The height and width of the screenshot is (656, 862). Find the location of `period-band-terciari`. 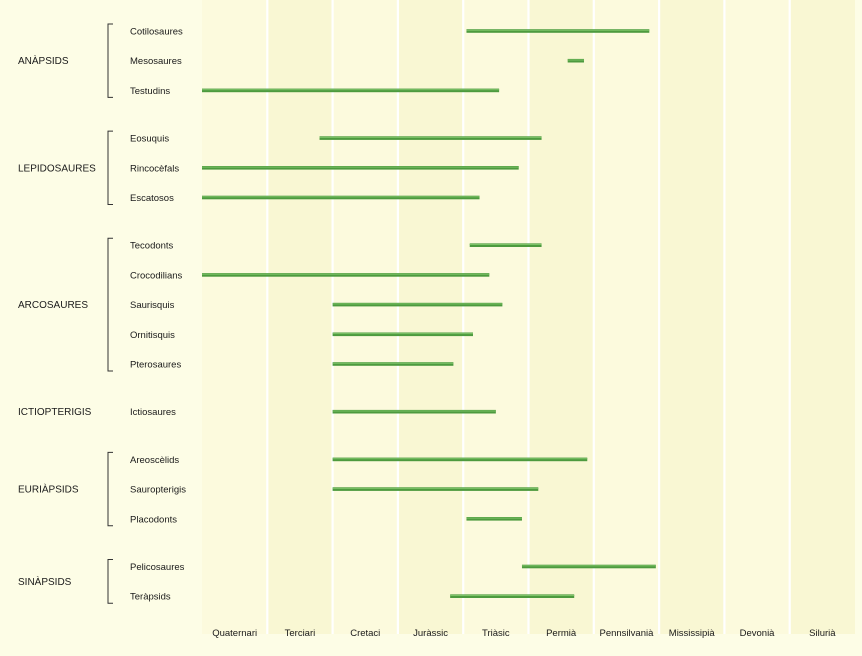

period-band-terciari is located at coordinates (300, 317).